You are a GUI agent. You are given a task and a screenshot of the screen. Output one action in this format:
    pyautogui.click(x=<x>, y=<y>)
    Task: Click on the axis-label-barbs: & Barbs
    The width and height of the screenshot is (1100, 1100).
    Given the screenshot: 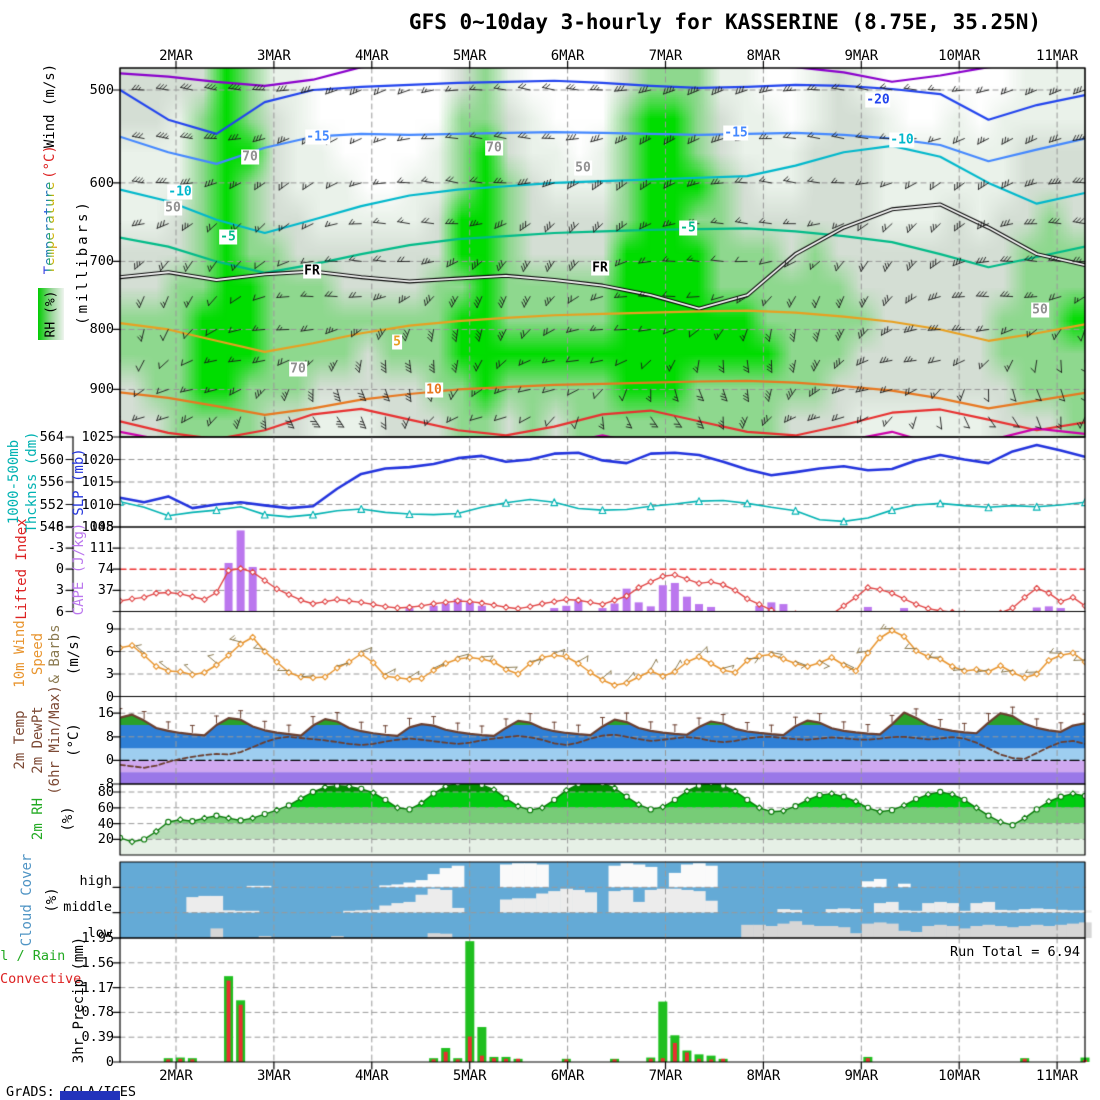 What is the action you would take?
    pyautogui.click(x=55, y=654)
    